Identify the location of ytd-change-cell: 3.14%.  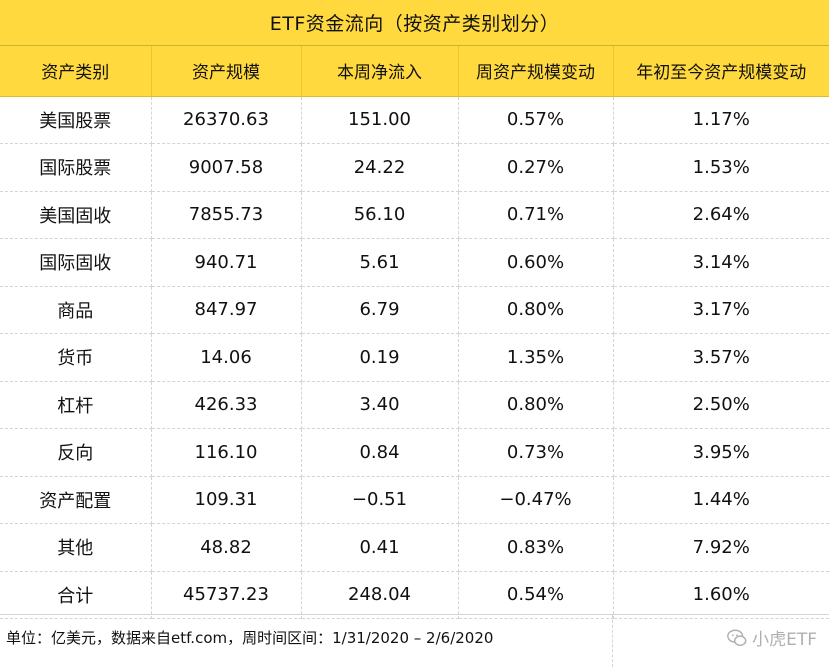
(721, 262).